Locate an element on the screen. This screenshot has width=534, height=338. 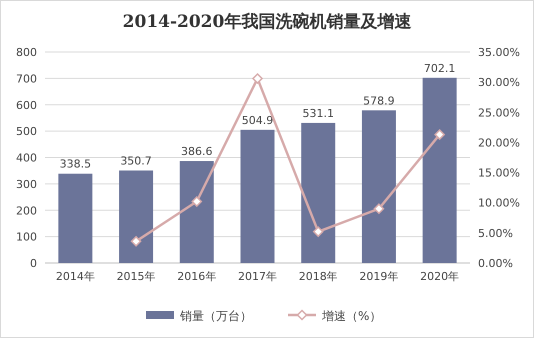
y-tick-label: 700 is located at coordinates (26, 79).